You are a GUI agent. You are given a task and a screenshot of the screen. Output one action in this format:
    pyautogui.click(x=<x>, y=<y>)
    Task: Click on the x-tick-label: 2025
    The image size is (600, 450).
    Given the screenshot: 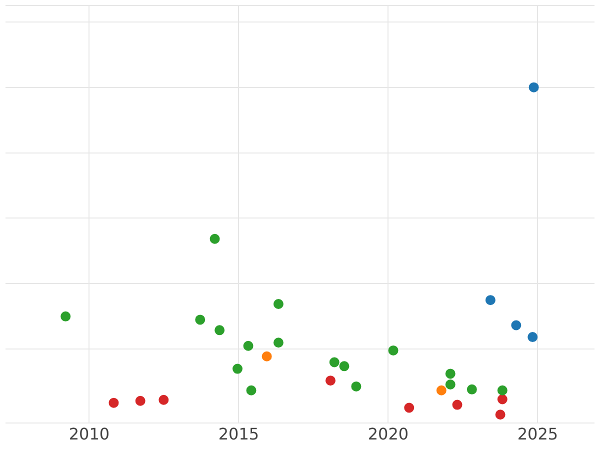 What is the action you would take?
    pyautogui.click(x=537, y=434)
    